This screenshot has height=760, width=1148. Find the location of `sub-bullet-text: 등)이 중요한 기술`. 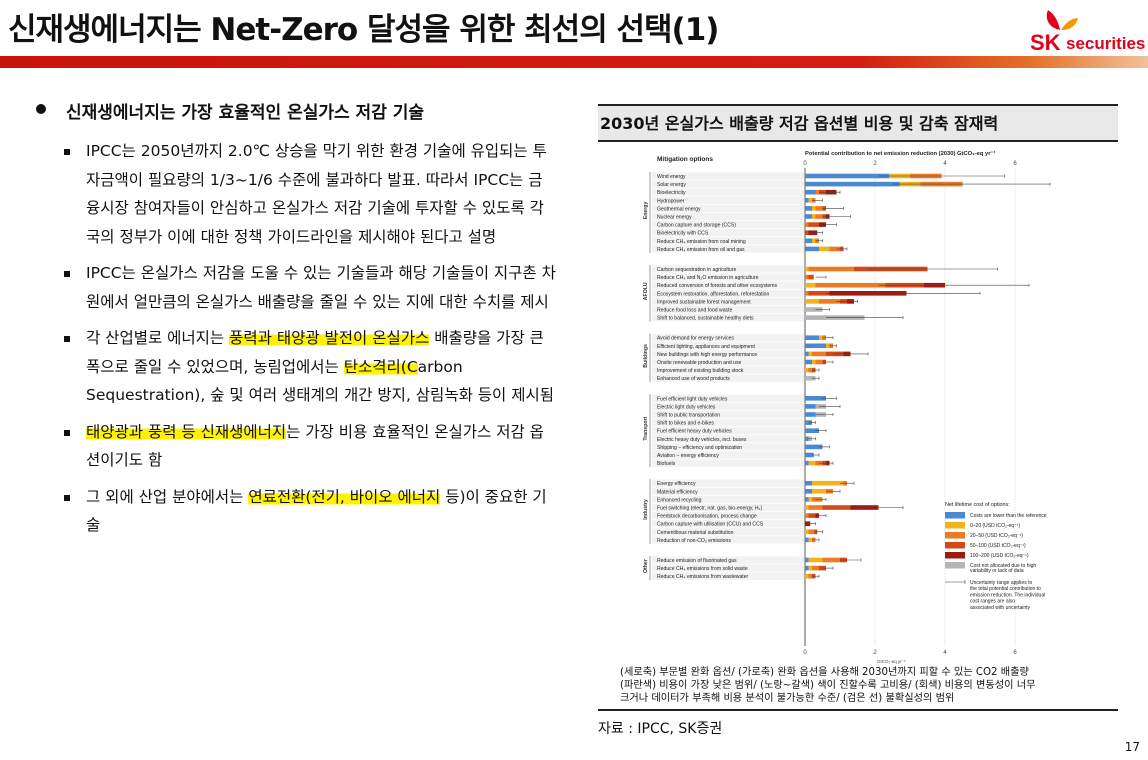

sub-bullet-text: 등)이 중요한 기술 is located at coordinates (316, 511).